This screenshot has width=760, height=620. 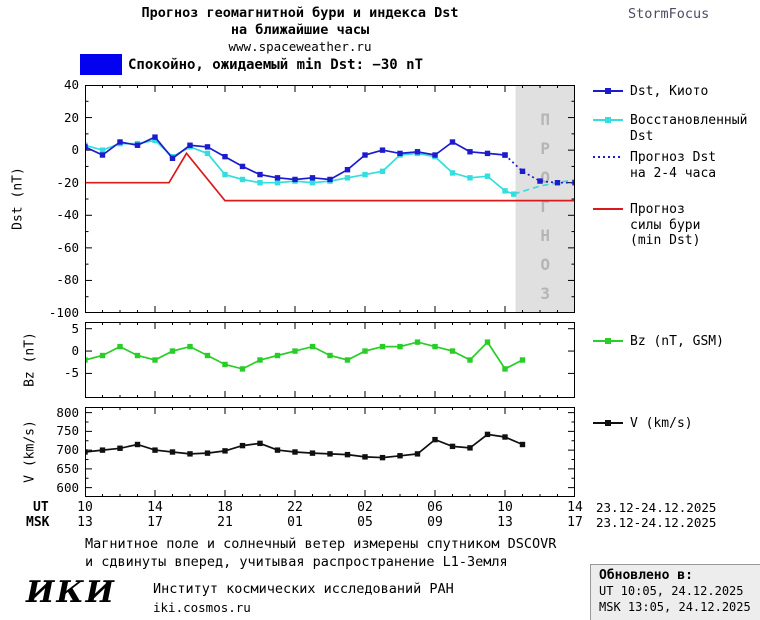 What do you see at coordinates (671, 591) in the screenshot?
I see `updated-ut: UT 10:05, 24.12.2025` at bounding box center [671, 591].